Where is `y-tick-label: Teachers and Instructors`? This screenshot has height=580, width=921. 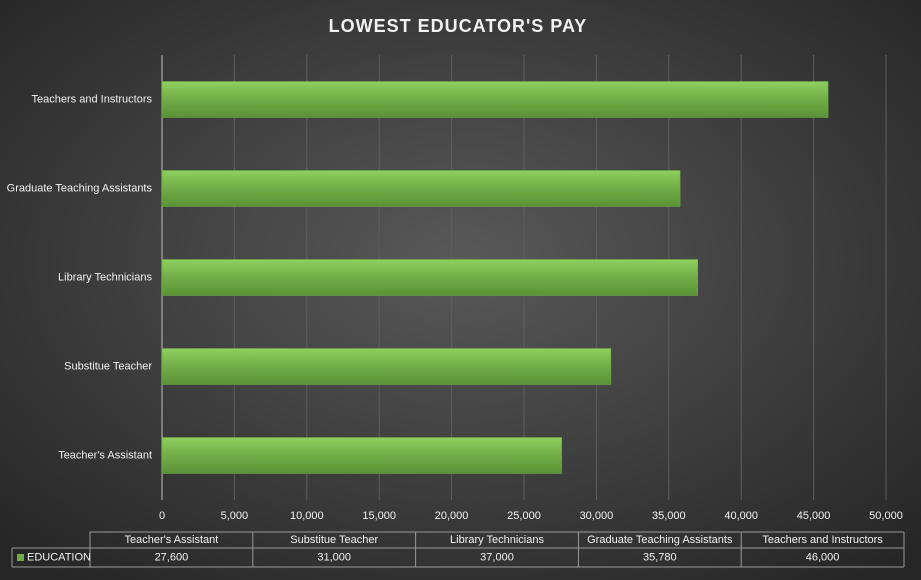
y-tick-label: Teachers and Instructors is located at coordinates (92, 99).